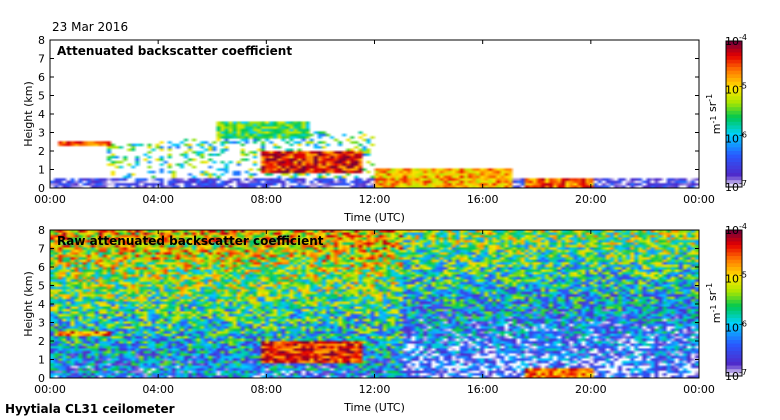 This screenshot has width=780, height=420. Describe the element at coordinates (174, 51) in the screenshot. I see `panel-title: Attenuated backscatter coefficient` at that location.